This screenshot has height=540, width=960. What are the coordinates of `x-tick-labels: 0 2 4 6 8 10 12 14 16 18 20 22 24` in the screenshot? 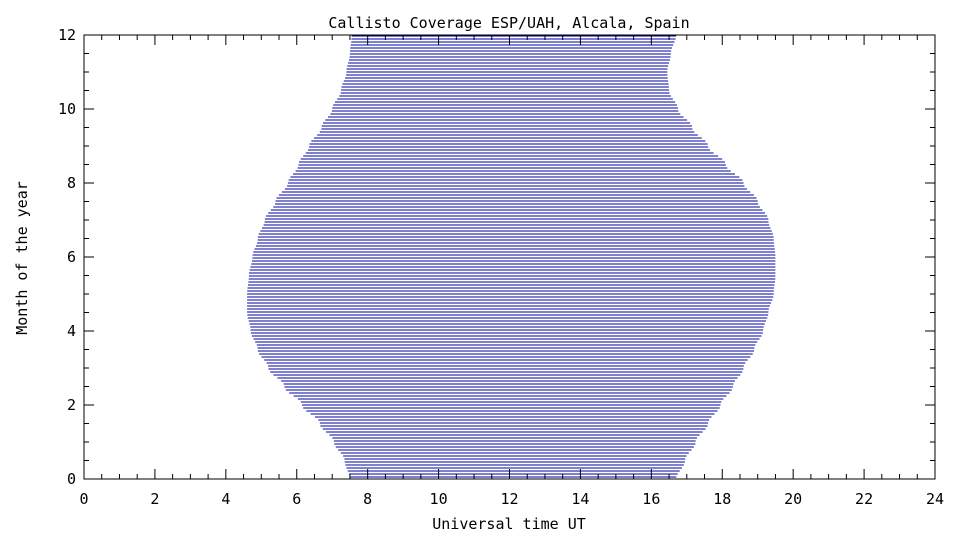 It's located at (511, 499).